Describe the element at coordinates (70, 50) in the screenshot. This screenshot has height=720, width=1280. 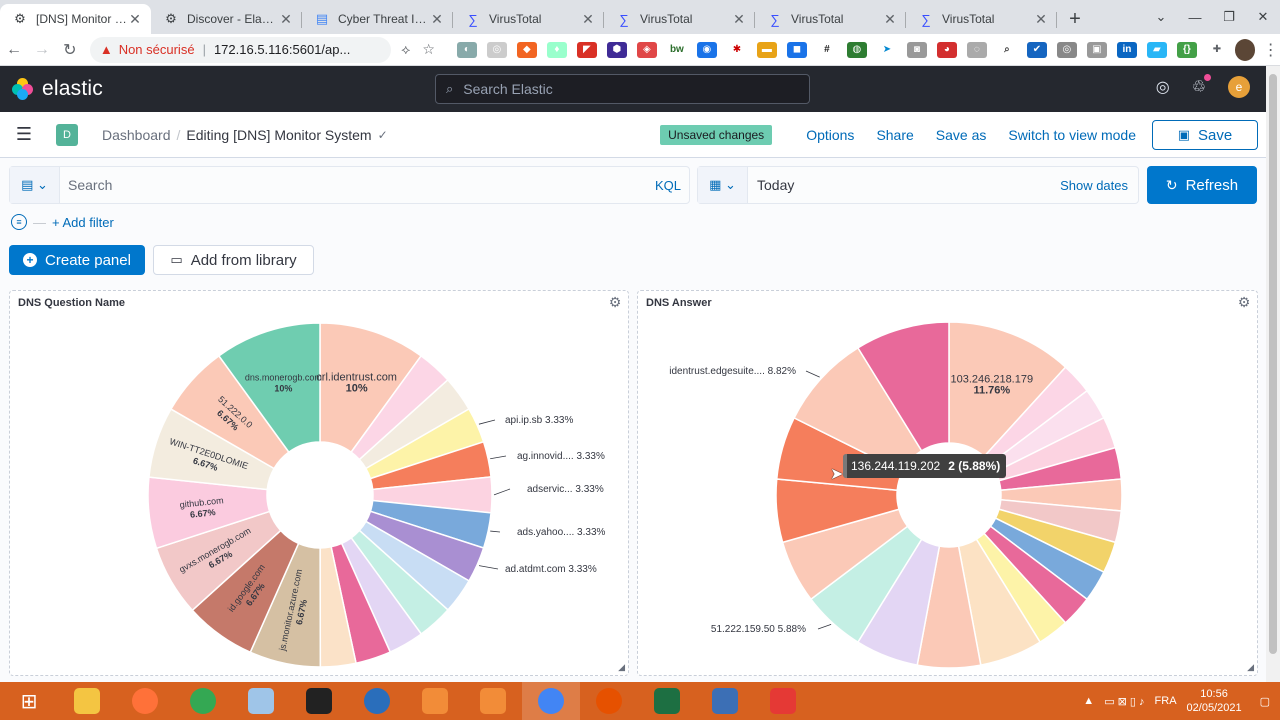
I see `reload-icon: ↻` at that location.